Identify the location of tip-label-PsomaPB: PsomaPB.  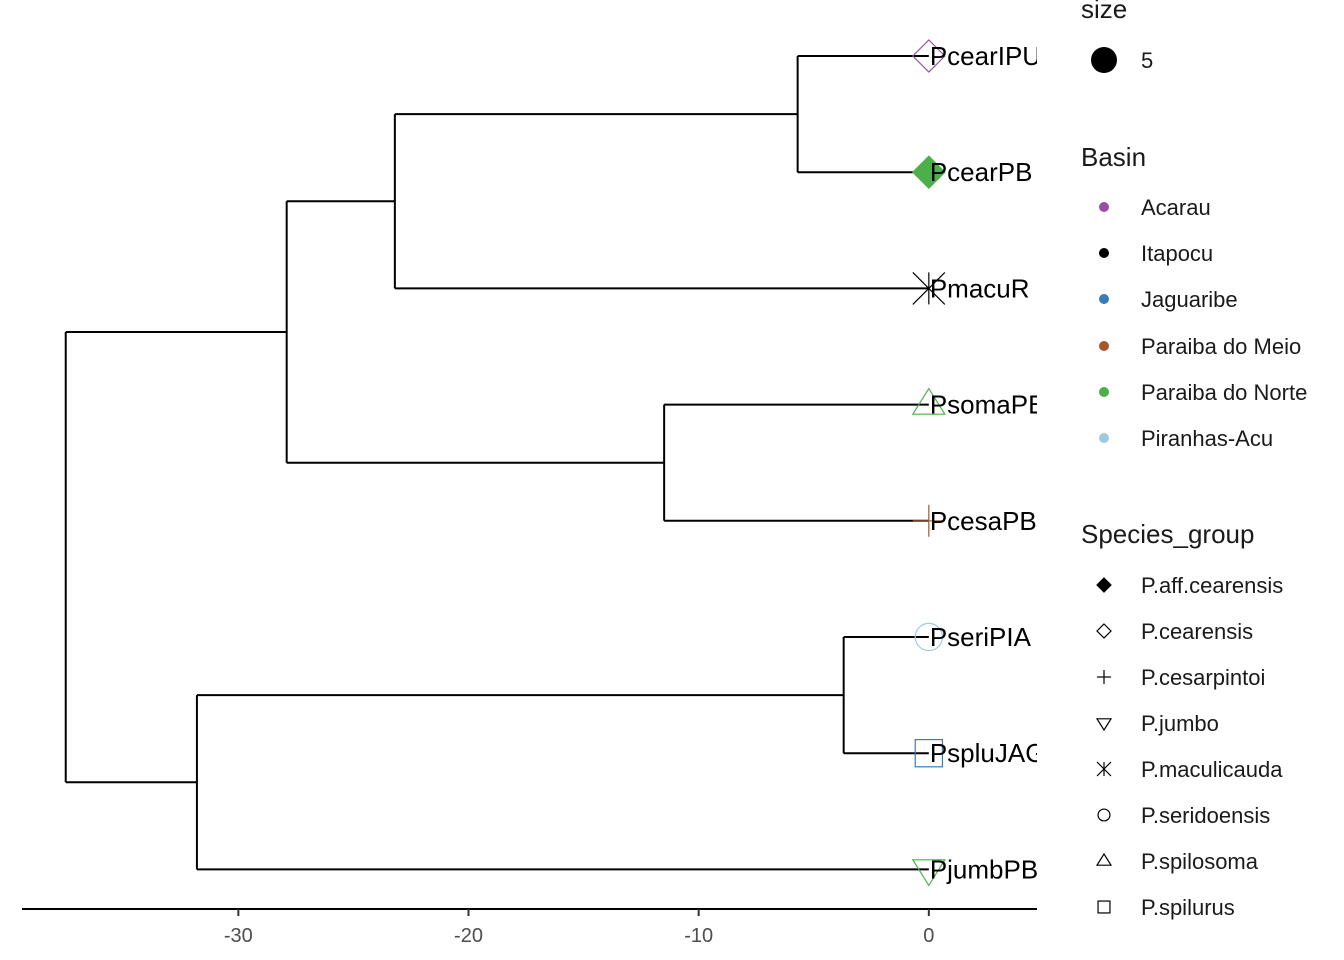
(985, 405).